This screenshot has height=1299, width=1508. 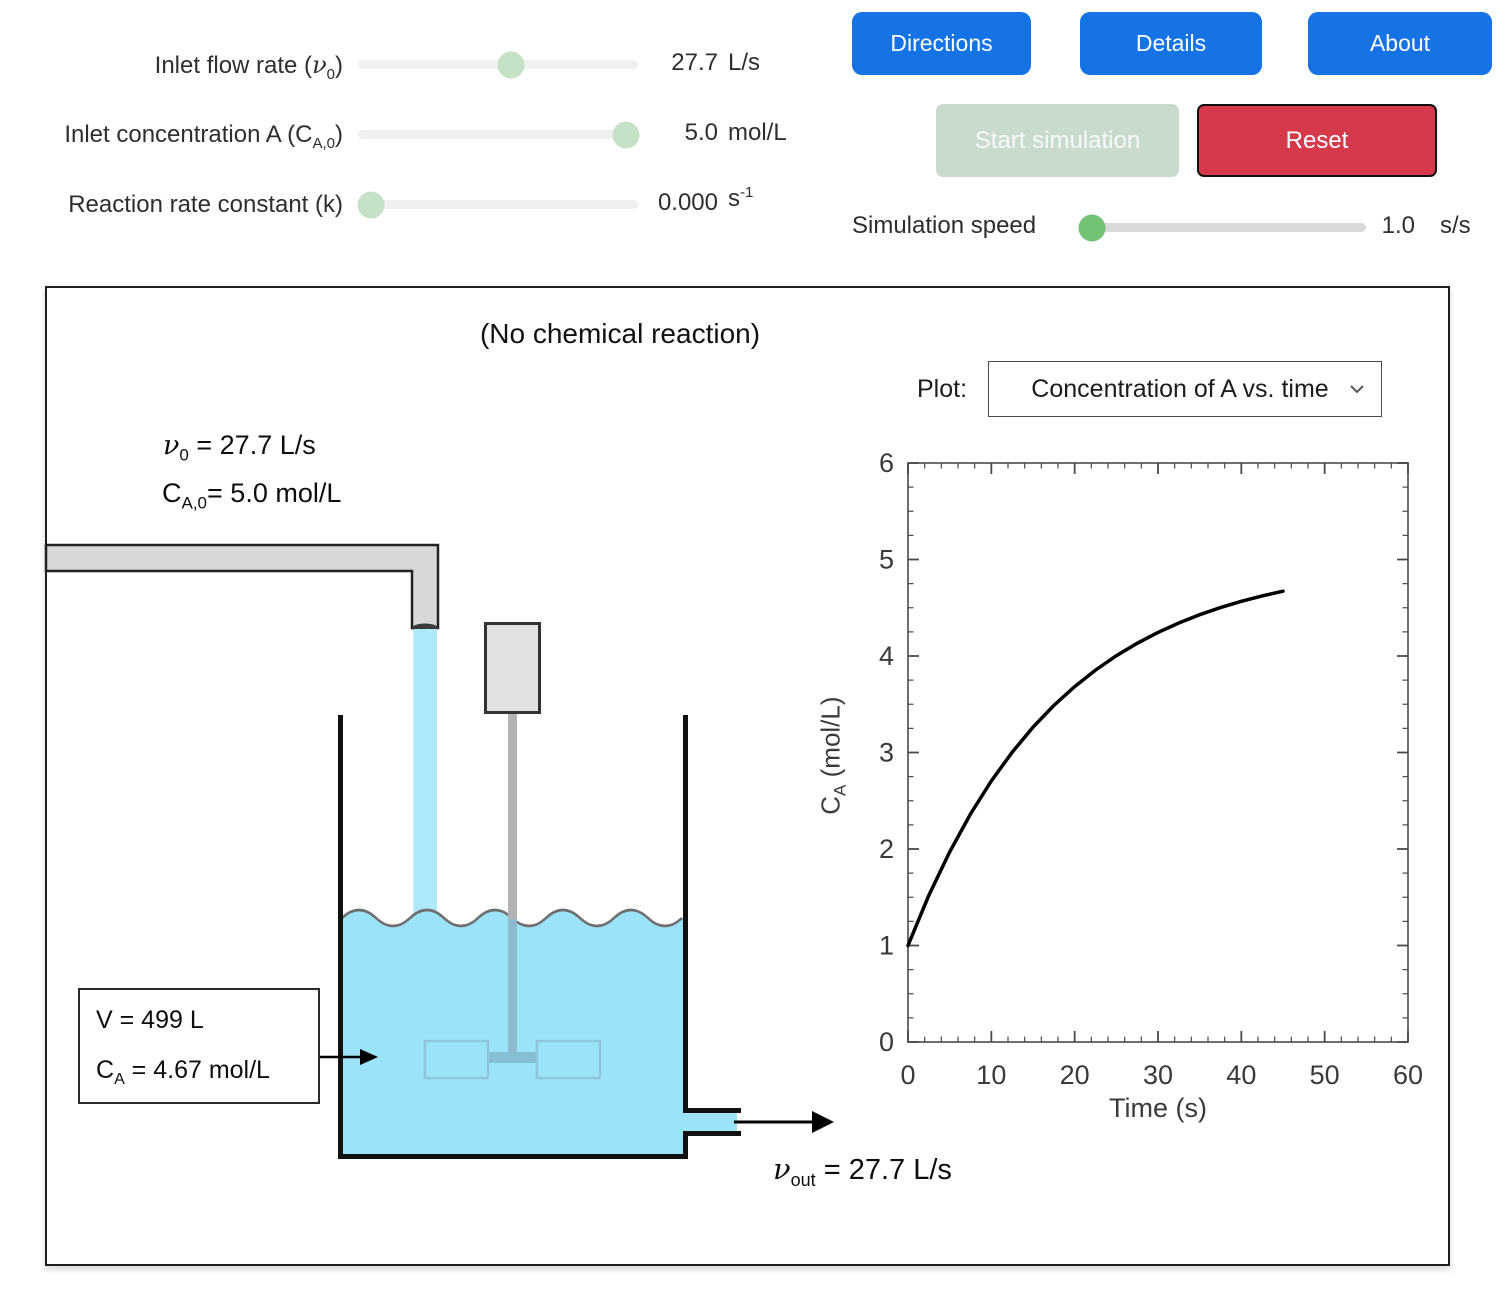 I want to click on chart-y-axis-title: CA (mol/L), so click(x=832, y=755).